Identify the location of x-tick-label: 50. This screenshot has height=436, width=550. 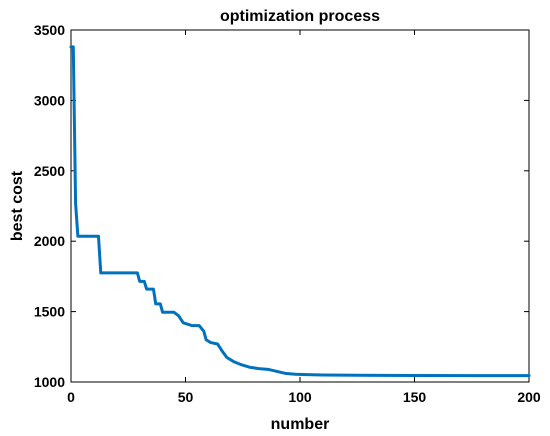
(186, 397).